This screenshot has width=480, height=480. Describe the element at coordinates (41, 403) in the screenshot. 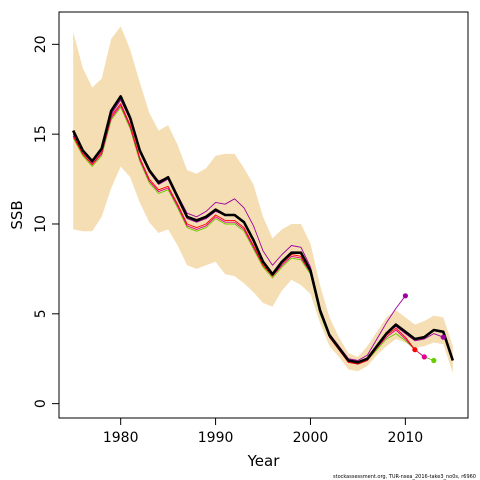

I see `y-tick-label: 0` at that location.